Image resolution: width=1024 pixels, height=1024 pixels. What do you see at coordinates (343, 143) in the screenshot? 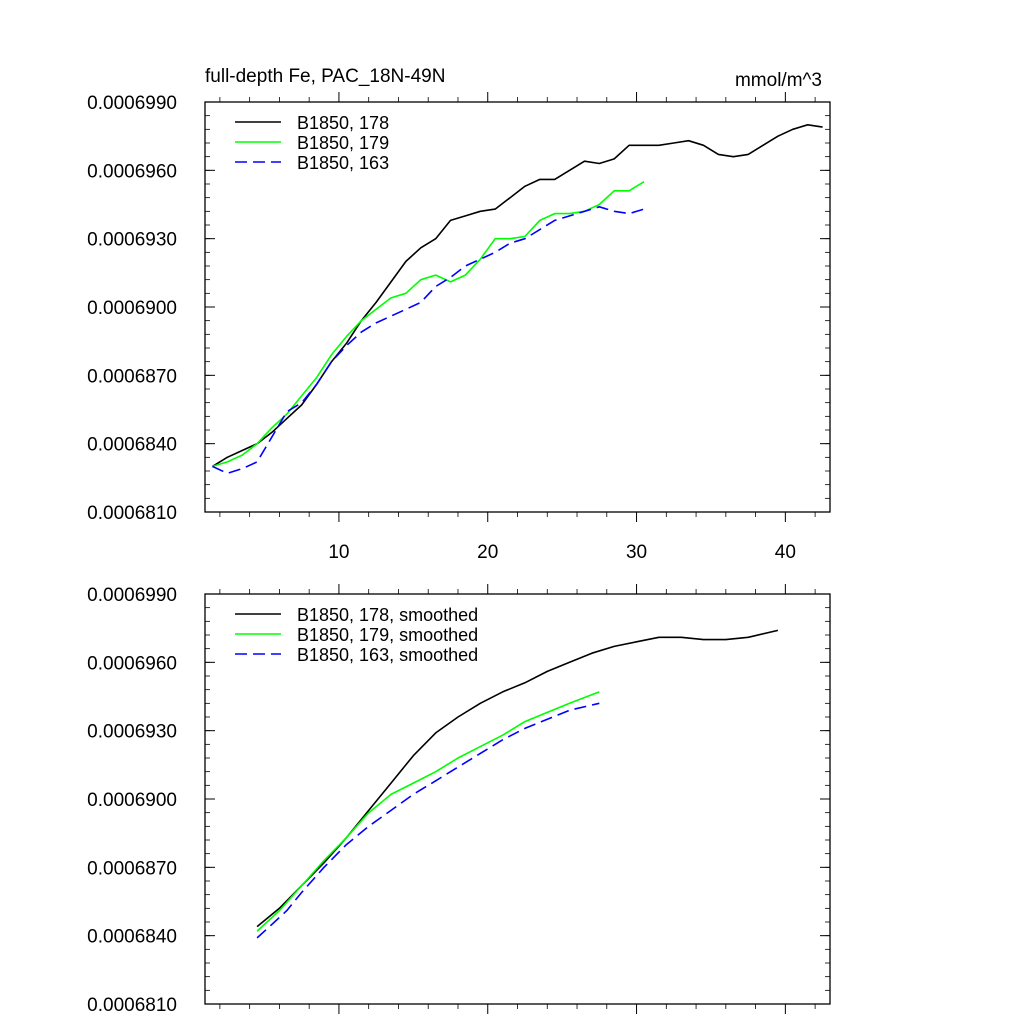
I see `legend-label: B1850, 179` at bounding box center [343, 143].